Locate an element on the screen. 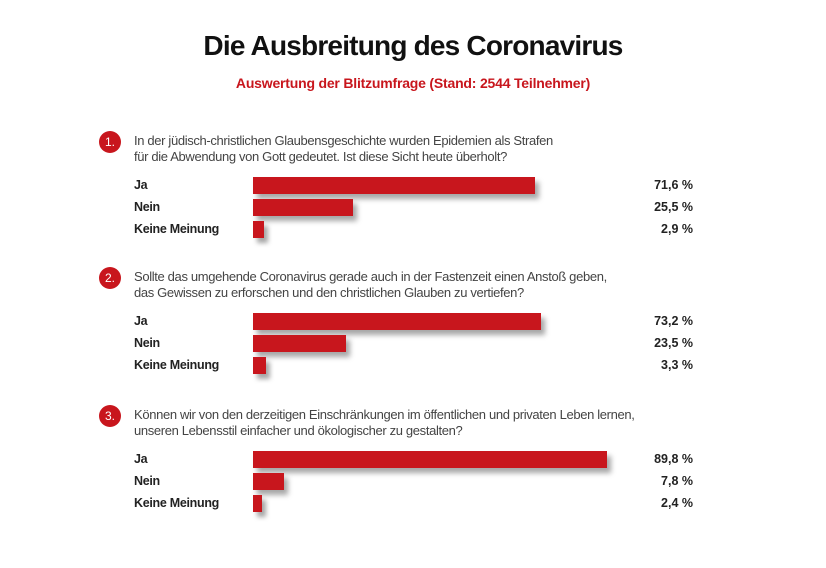 This screenshot has width=826, height=568. chart-title: Die Ausbreitung des Coronavirus is located at coordinates (413, 45).